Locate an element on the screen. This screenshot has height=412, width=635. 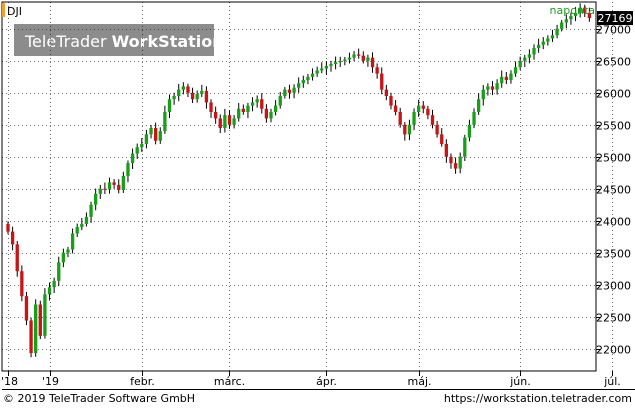
x-tick-label: máj. is located at coordinates (419, 381).